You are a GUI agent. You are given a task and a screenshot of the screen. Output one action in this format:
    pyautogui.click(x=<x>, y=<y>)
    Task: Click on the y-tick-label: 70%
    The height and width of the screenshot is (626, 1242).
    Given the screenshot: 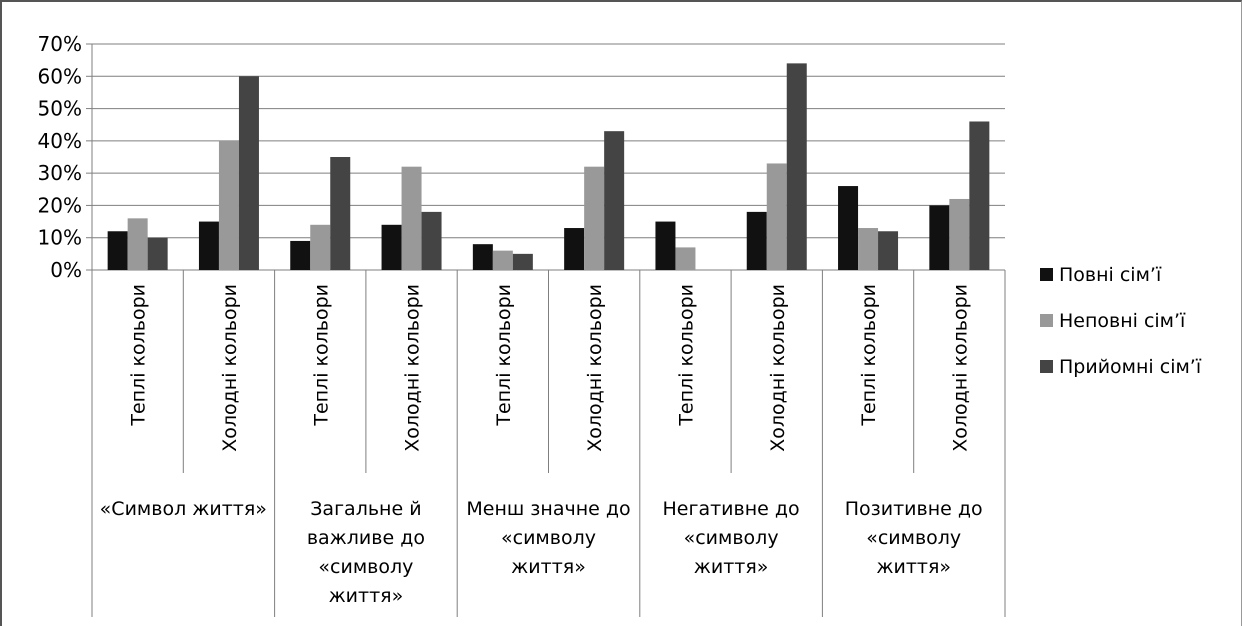 What is the action you would take?
    pyautogui.click(x=60, y=44)
    